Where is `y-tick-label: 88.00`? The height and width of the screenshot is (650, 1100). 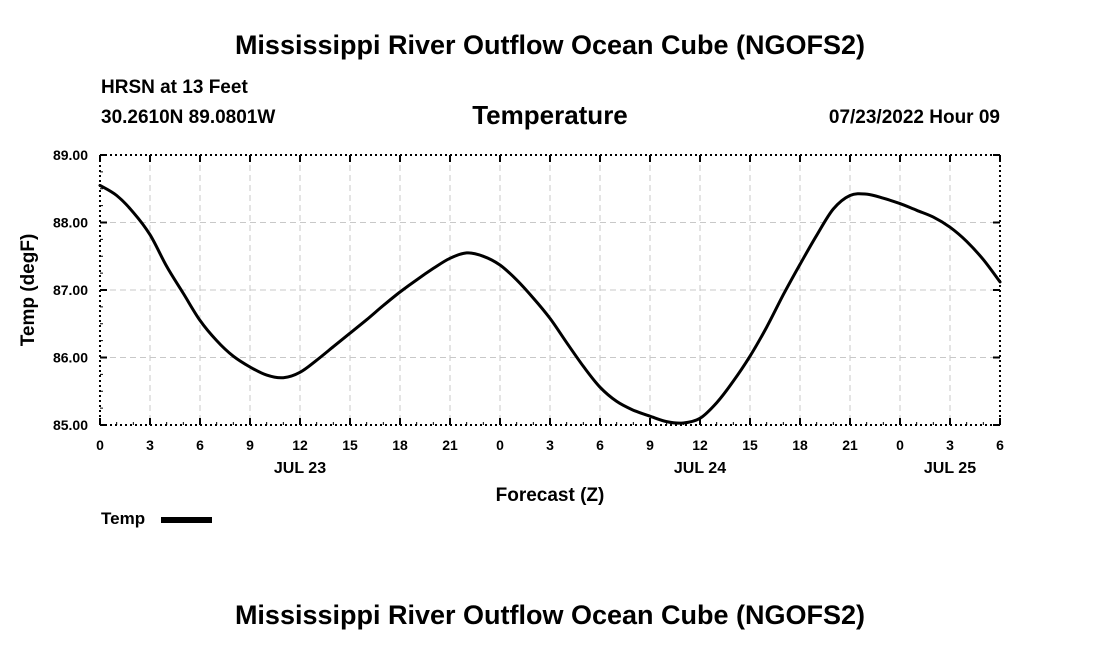 y-tick-label: 88.00 is located at coordinates (70, 223).